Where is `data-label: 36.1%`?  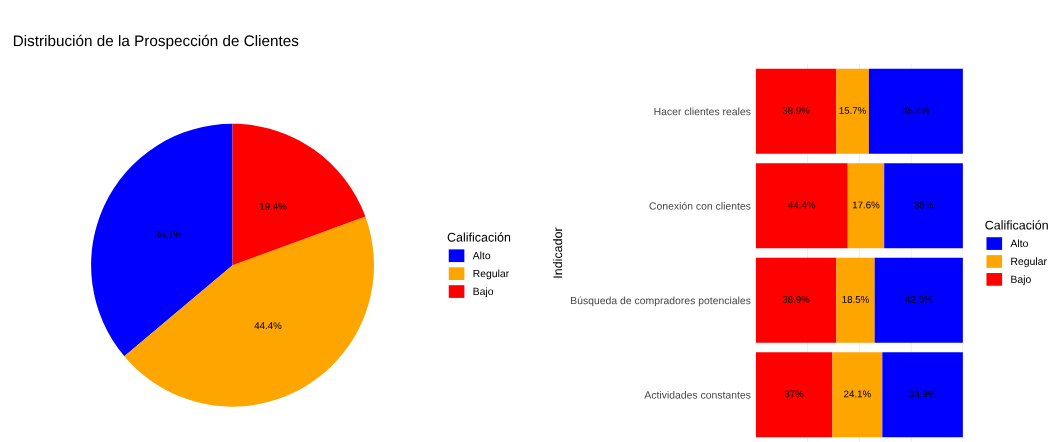
data-label: 36.1% is located at coordinates (168, 234).